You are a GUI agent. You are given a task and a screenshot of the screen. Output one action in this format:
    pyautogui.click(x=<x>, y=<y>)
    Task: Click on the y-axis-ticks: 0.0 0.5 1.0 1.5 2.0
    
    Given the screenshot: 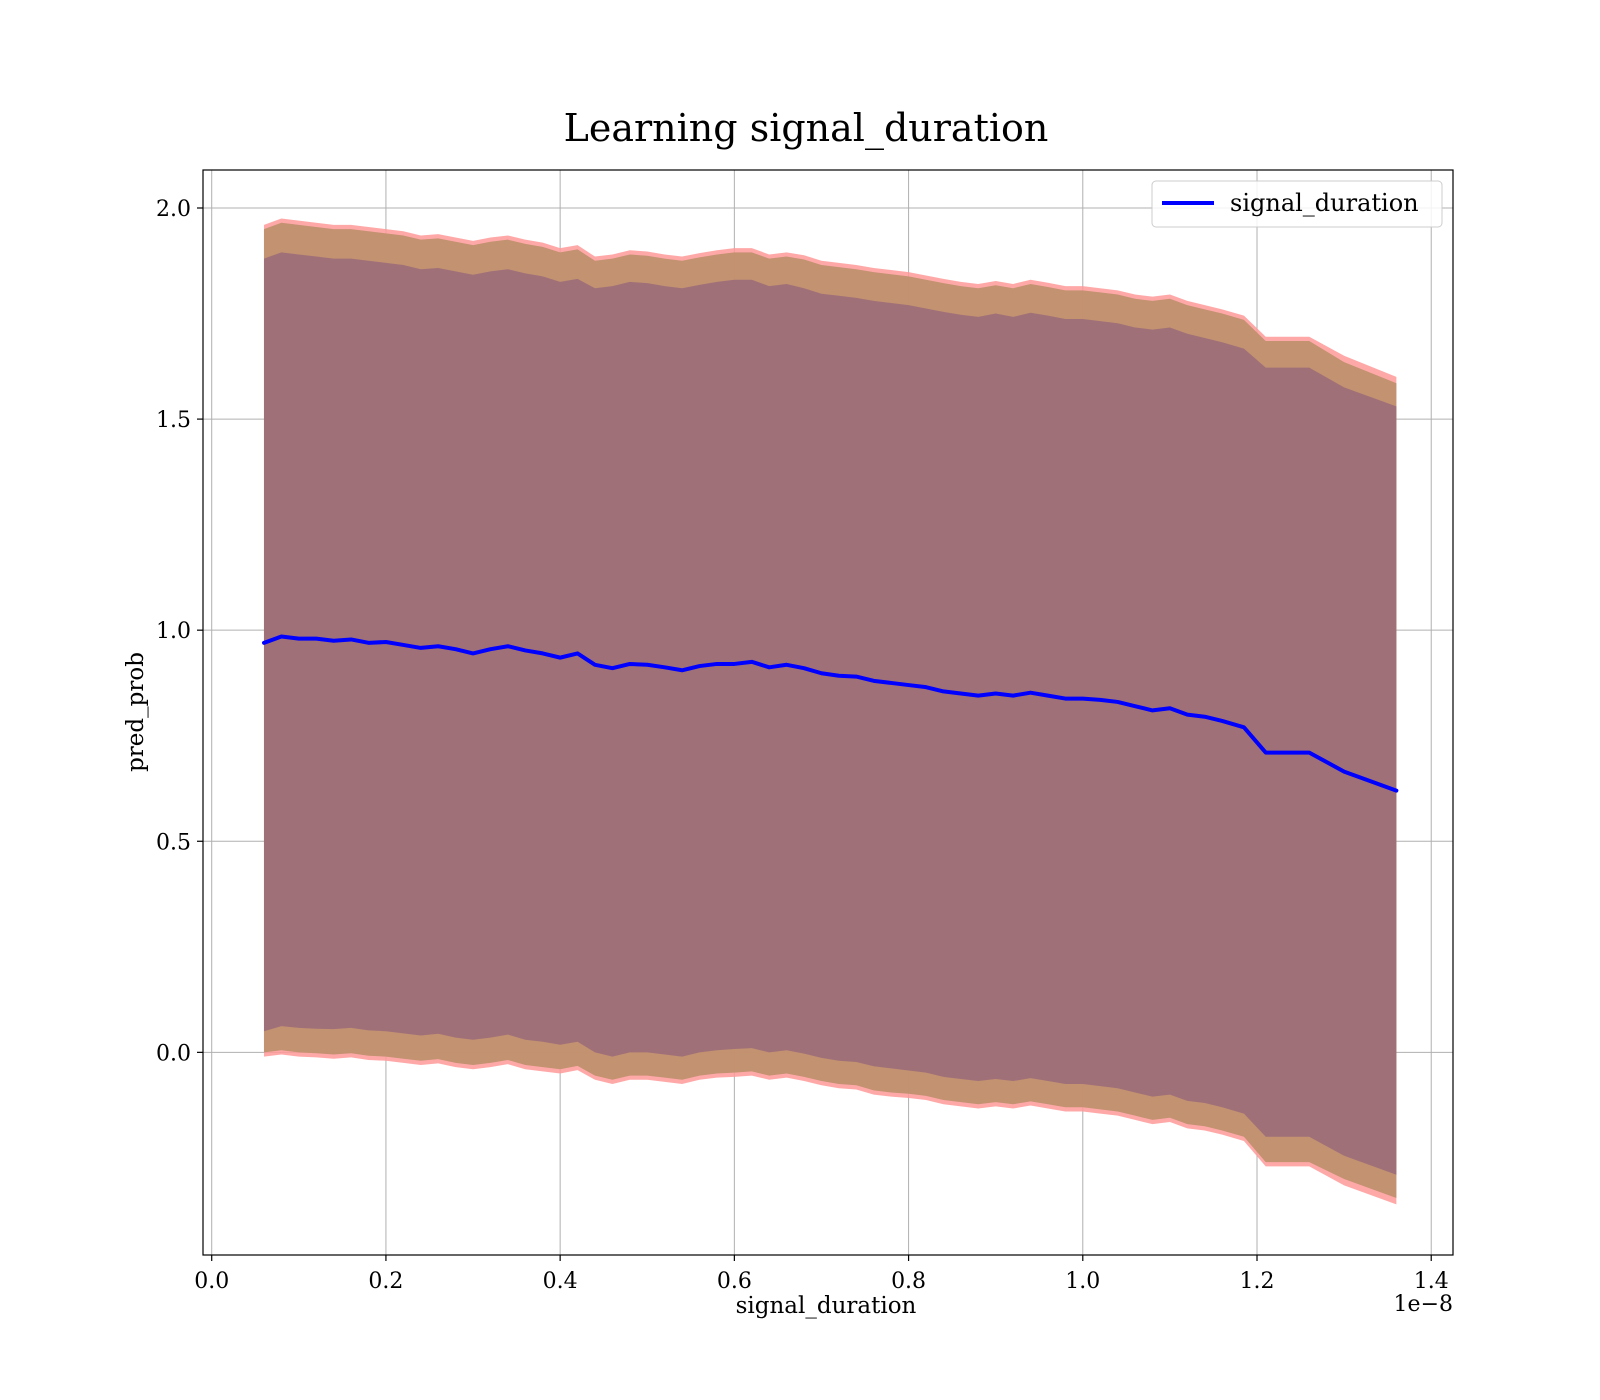 What is the action you would take?
    pyautogui.click(x=179, y=631)
    